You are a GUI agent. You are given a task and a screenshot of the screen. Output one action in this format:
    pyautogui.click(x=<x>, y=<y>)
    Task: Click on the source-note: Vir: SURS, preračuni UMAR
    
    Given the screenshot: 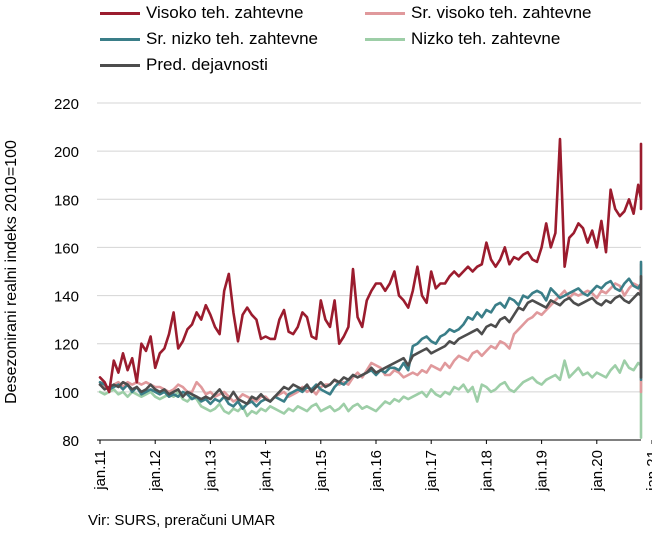 What is the action you would take?
    pyautogui.click(x=182, y=520)
    